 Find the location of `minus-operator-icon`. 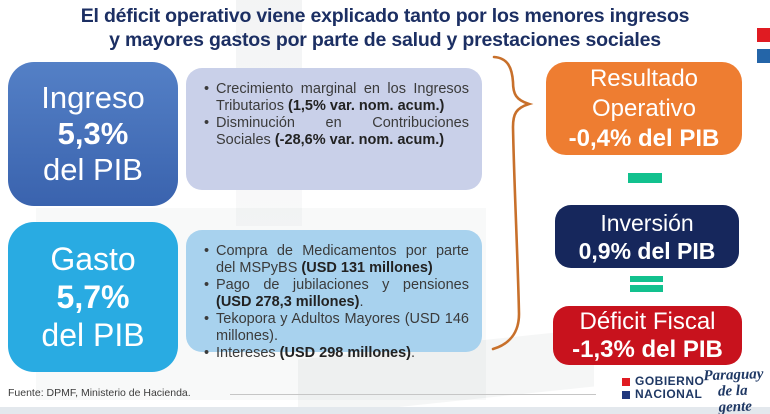

minus-operator-icon is located at coordinates (645, 178).